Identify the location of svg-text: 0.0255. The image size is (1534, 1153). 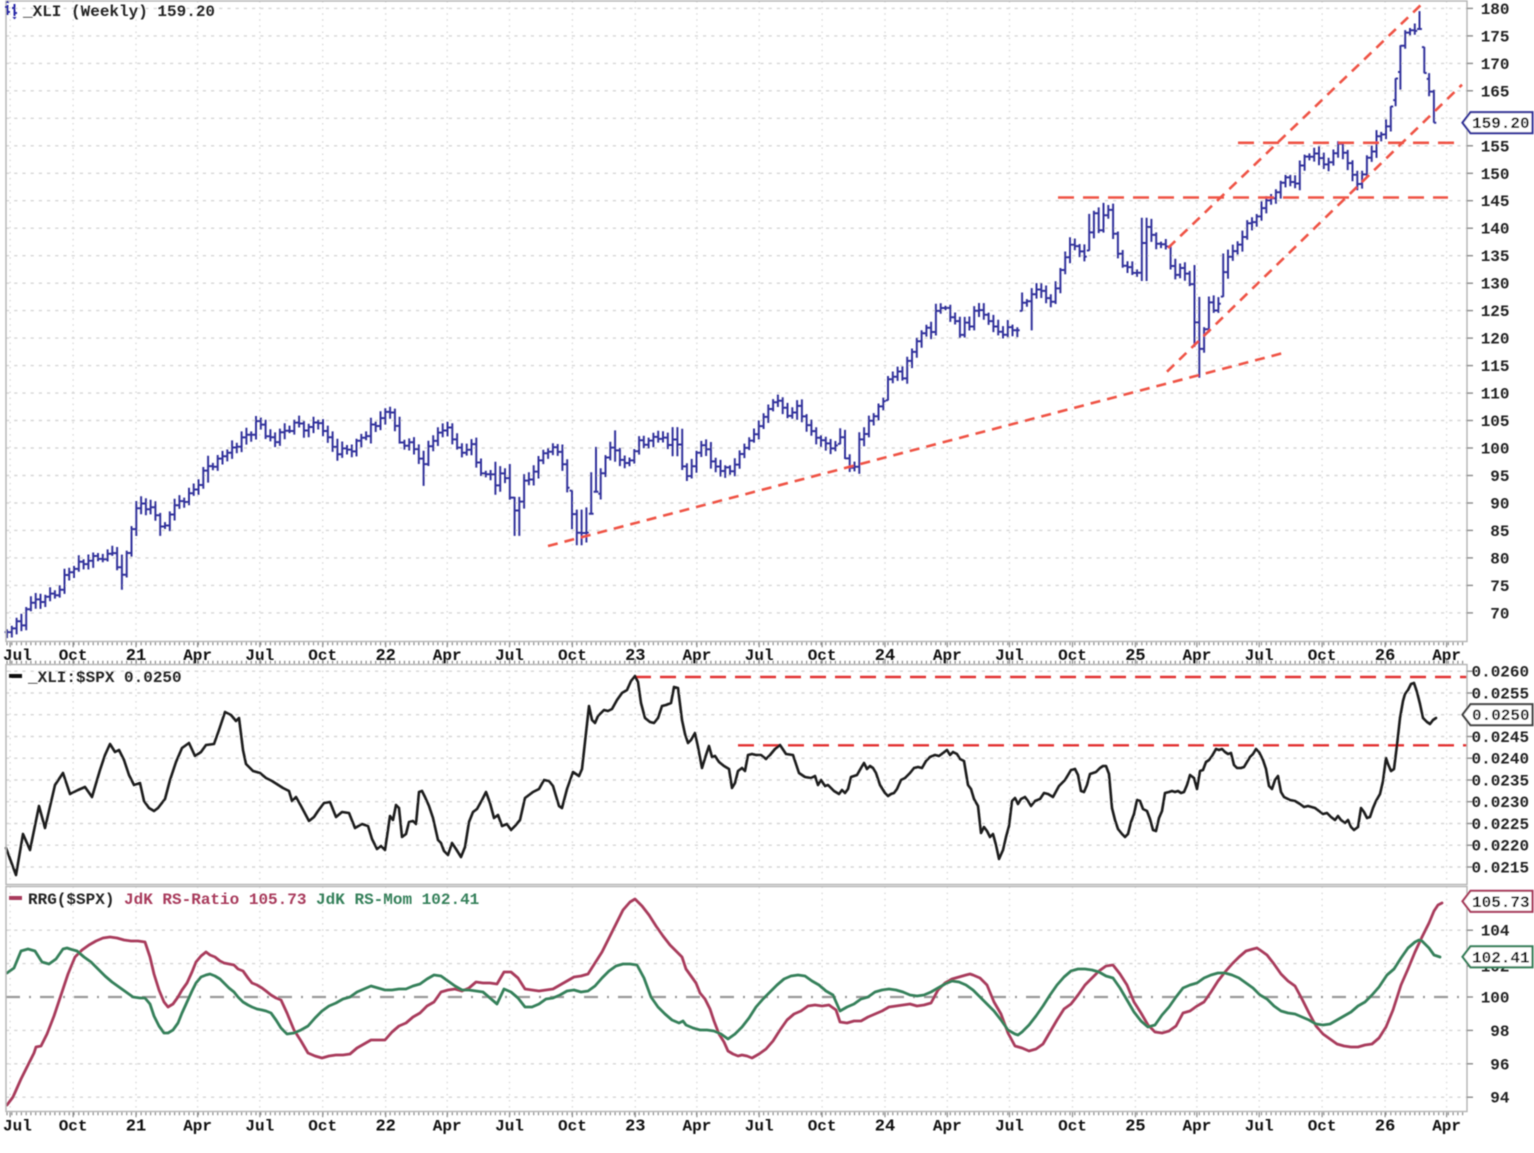
(1501, 695).